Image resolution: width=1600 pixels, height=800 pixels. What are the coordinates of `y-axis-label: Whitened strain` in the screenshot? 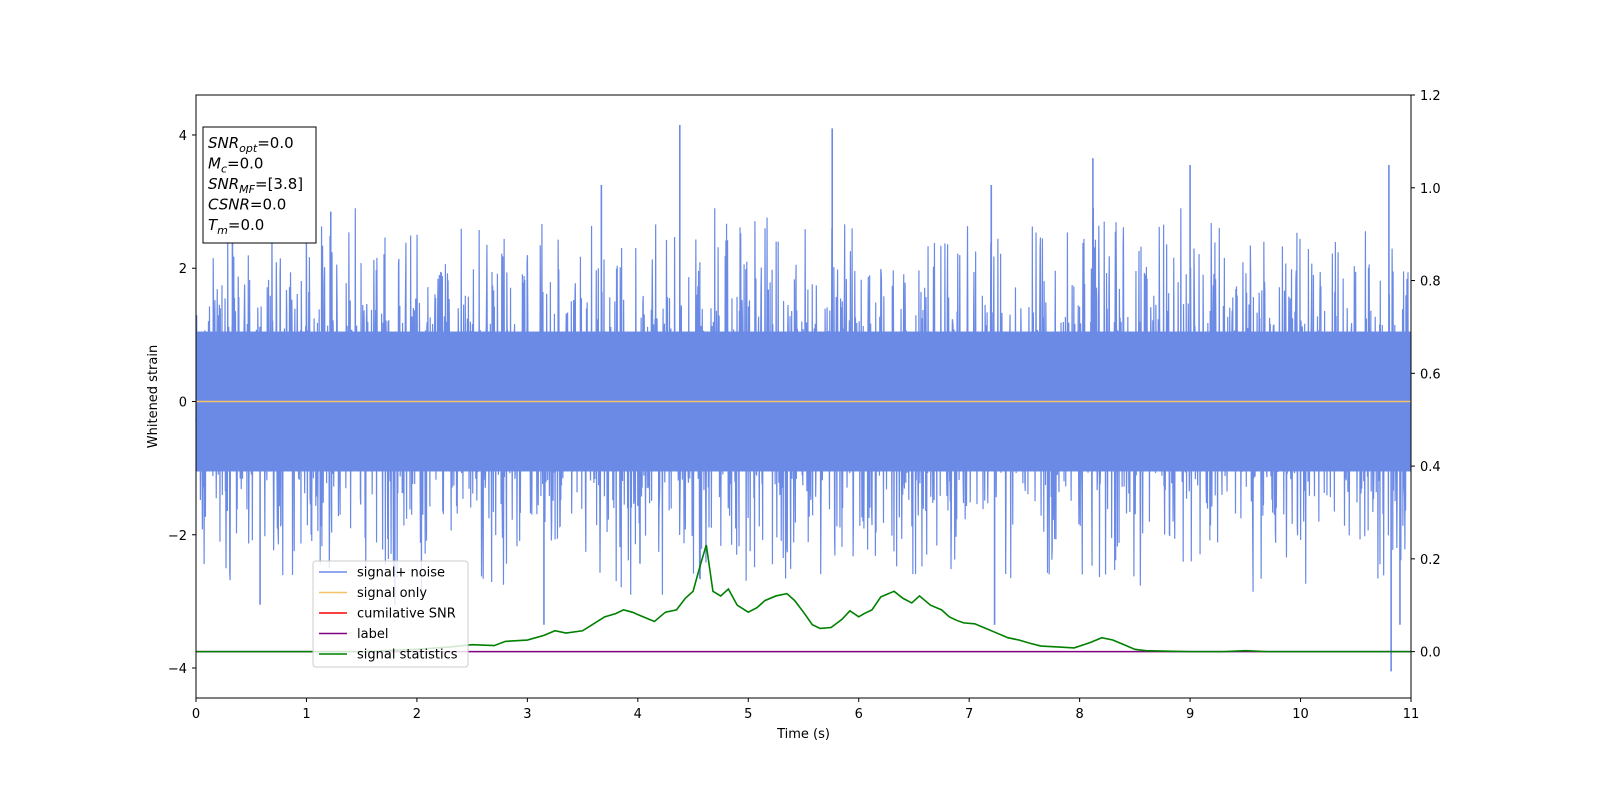 It's located at (153, 396).